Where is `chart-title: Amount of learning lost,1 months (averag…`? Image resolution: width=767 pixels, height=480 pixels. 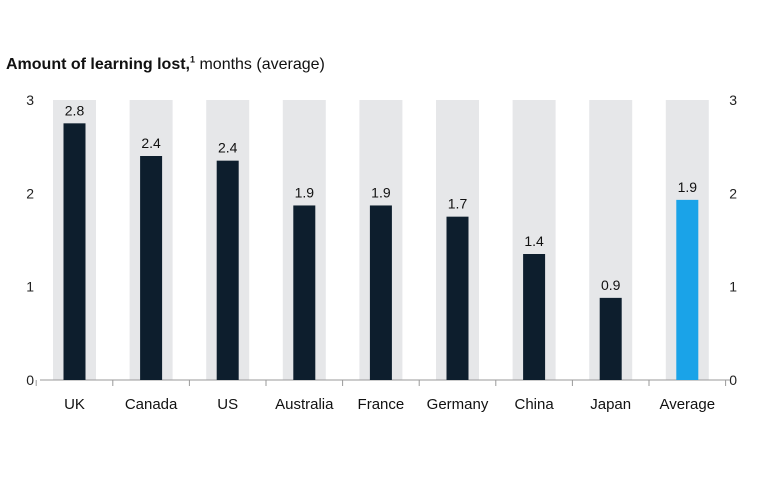 chart-title: Amount of learning lost,1 months (averag… is located at coordinates (165, 64).